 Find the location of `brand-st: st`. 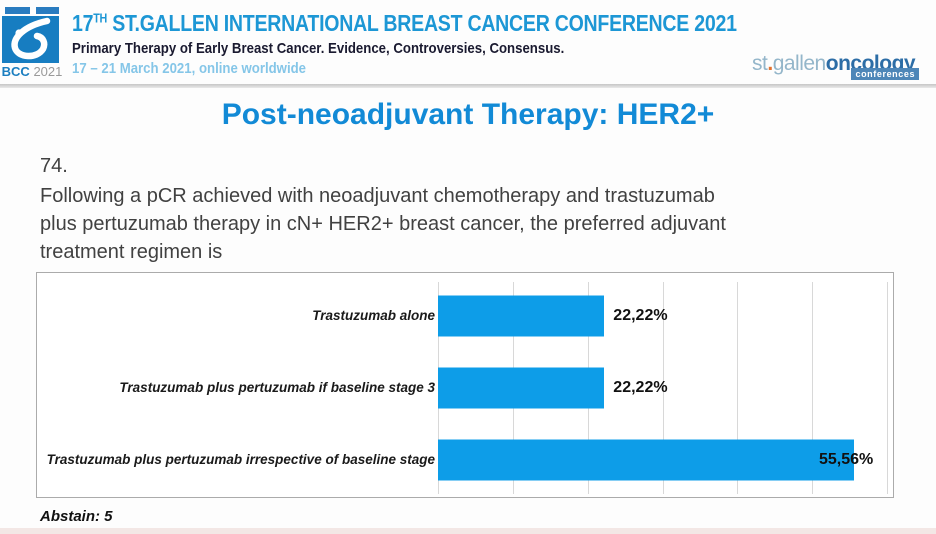

brand-st: st is located at coordinates (760, 63).